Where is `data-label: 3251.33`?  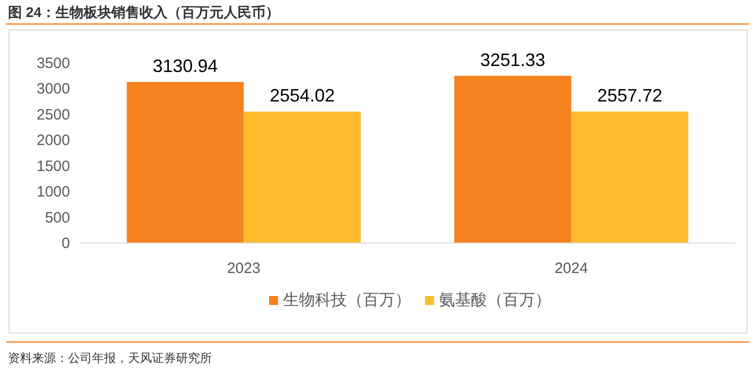
data-label: 3251.33 is located at coordinates (513, 60).